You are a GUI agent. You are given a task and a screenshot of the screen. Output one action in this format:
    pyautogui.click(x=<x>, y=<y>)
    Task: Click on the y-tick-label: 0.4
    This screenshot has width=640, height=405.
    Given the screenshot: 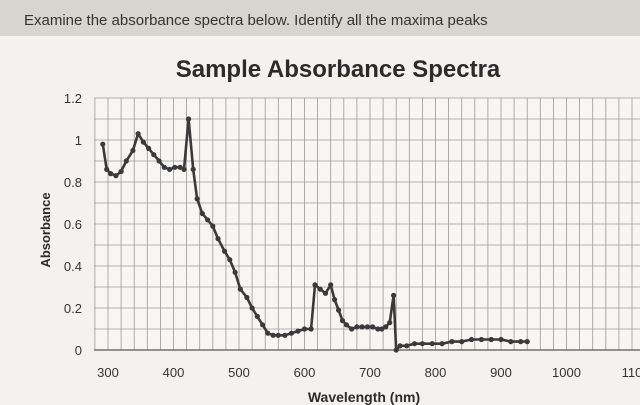 What is the action you would take?
    pyautogui.click(x=73, y=266)
    